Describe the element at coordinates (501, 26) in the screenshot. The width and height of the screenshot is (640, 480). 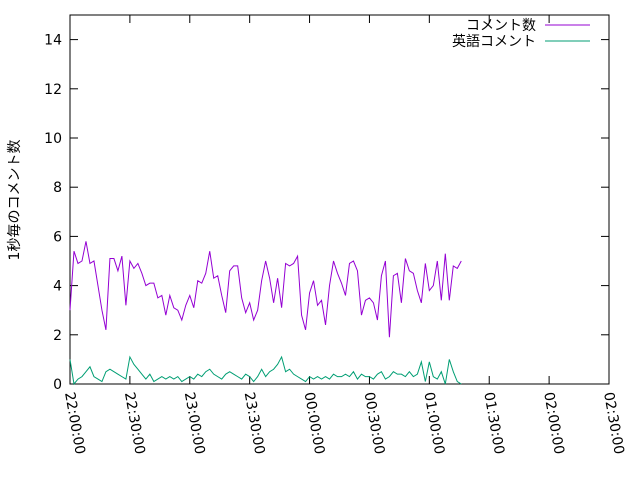
I see `legend-label: コメント数` at that location.